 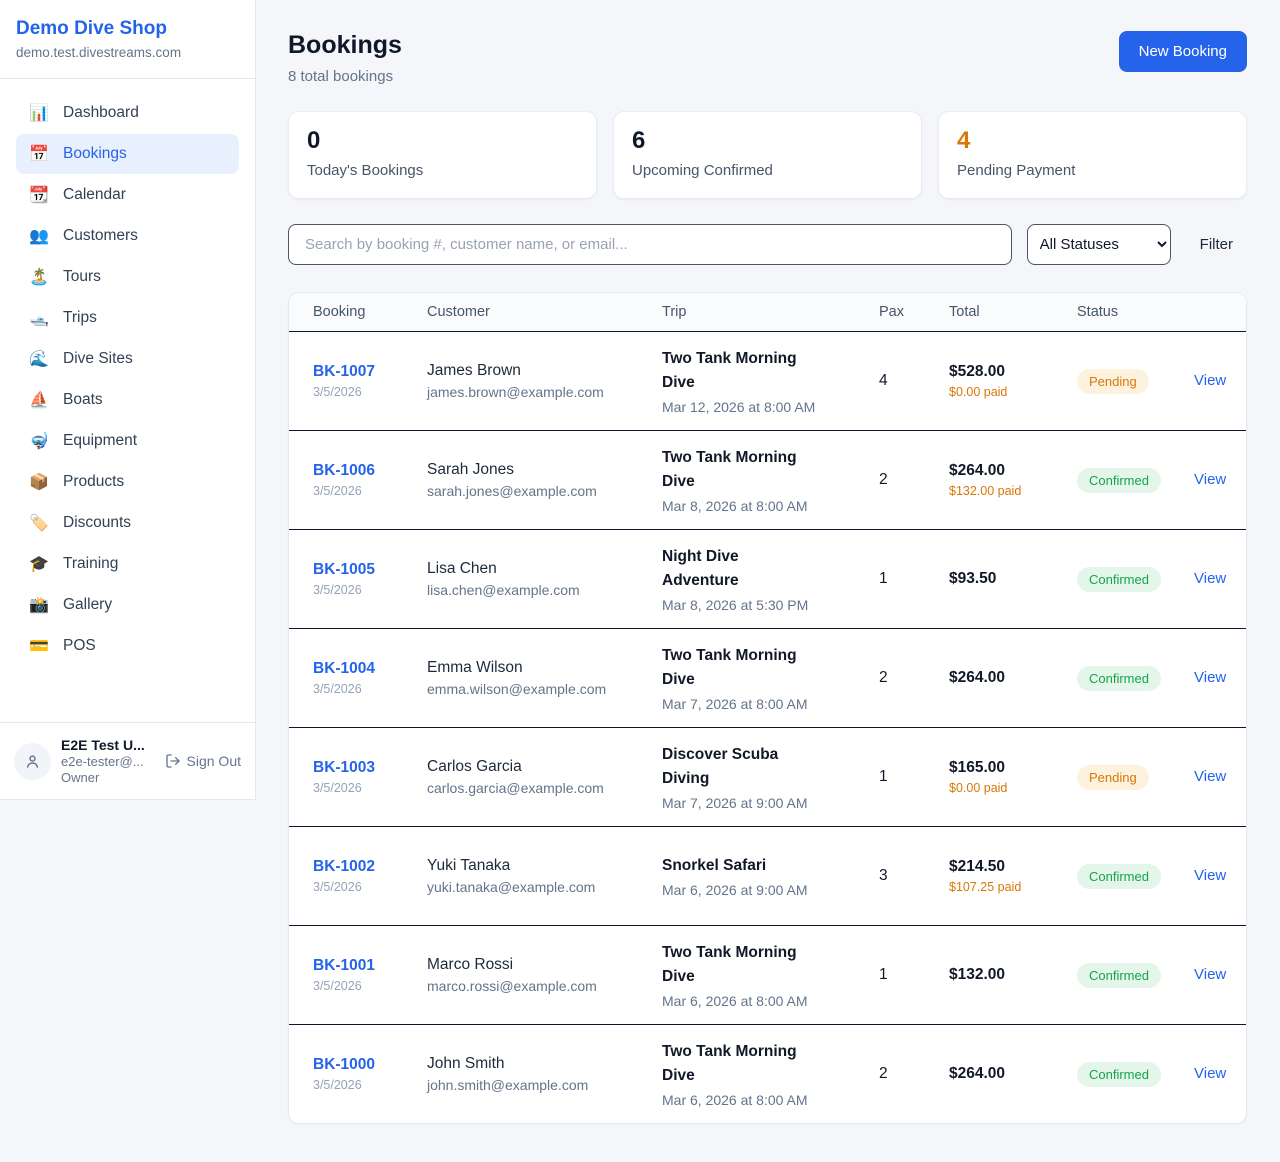 I want to click on booking-id-link: BK-1001, so click(x=344, y=965).